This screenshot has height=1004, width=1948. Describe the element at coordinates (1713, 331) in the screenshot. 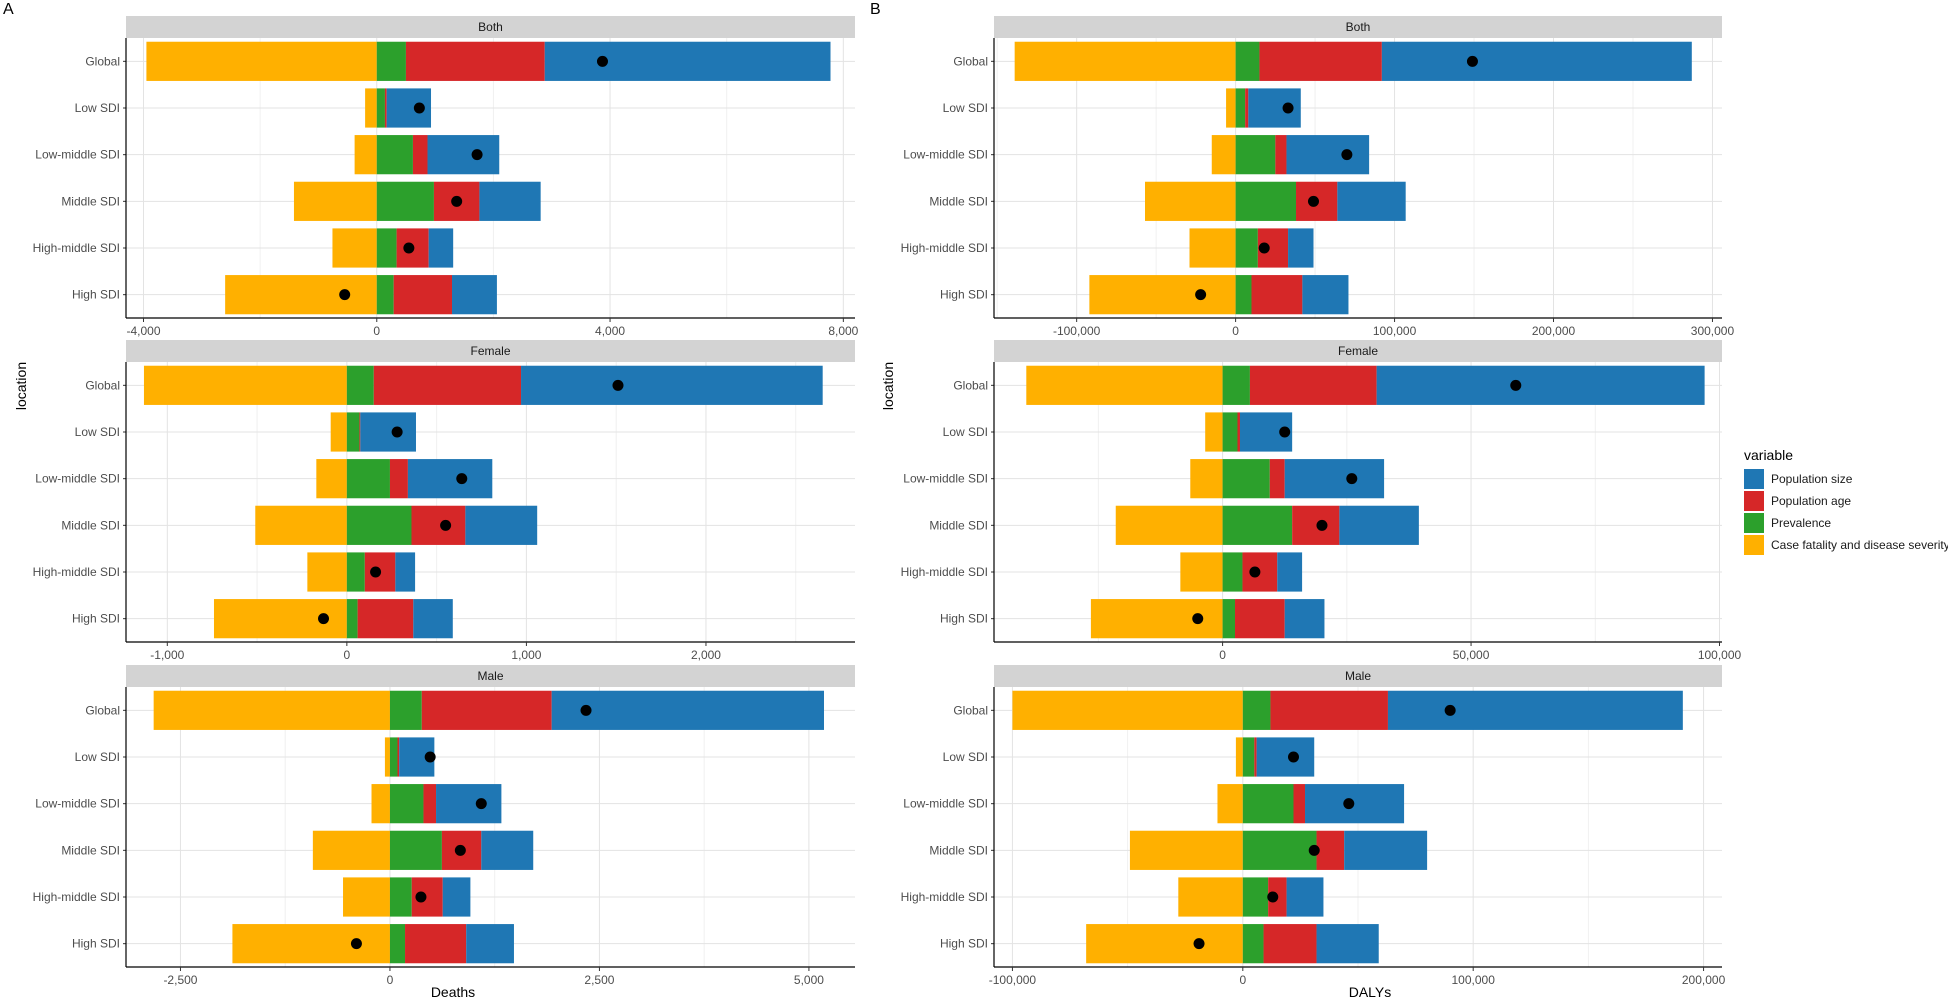

I see `x-tick-label: 300,000` at that location.